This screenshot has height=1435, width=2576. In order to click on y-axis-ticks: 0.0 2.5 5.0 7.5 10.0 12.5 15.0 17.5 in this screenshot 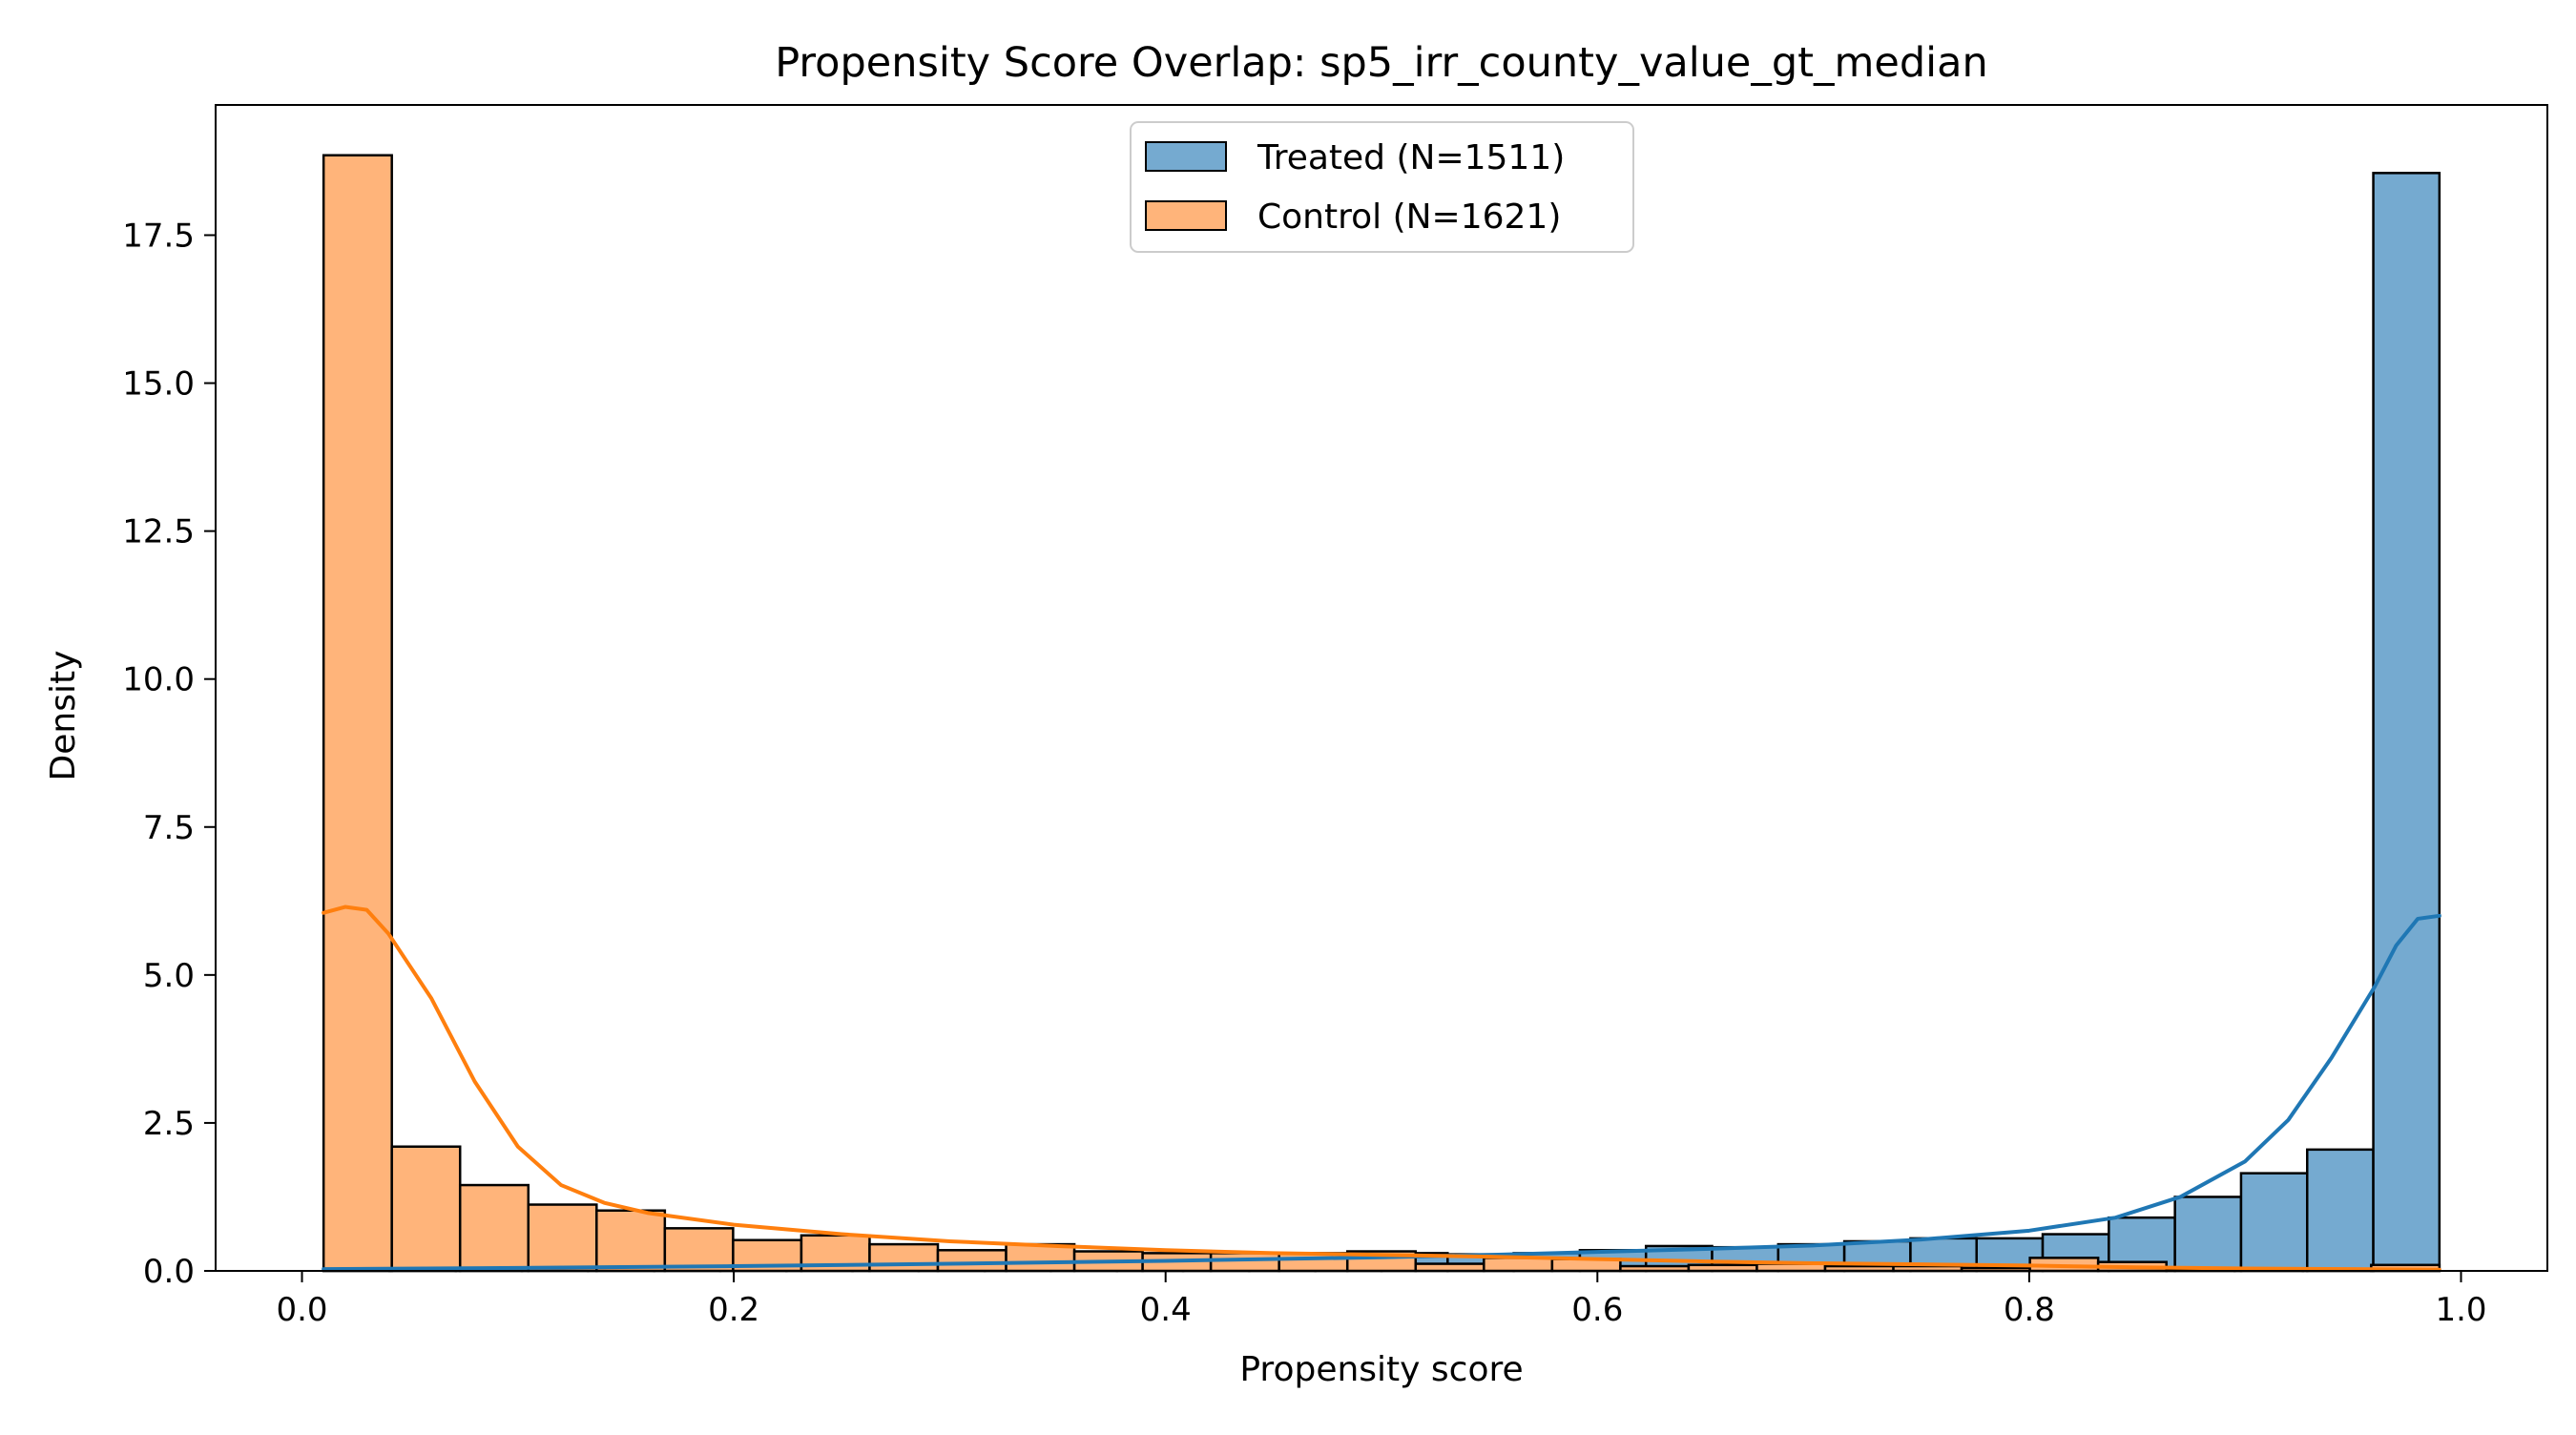, I will do `click(169, 754)`.